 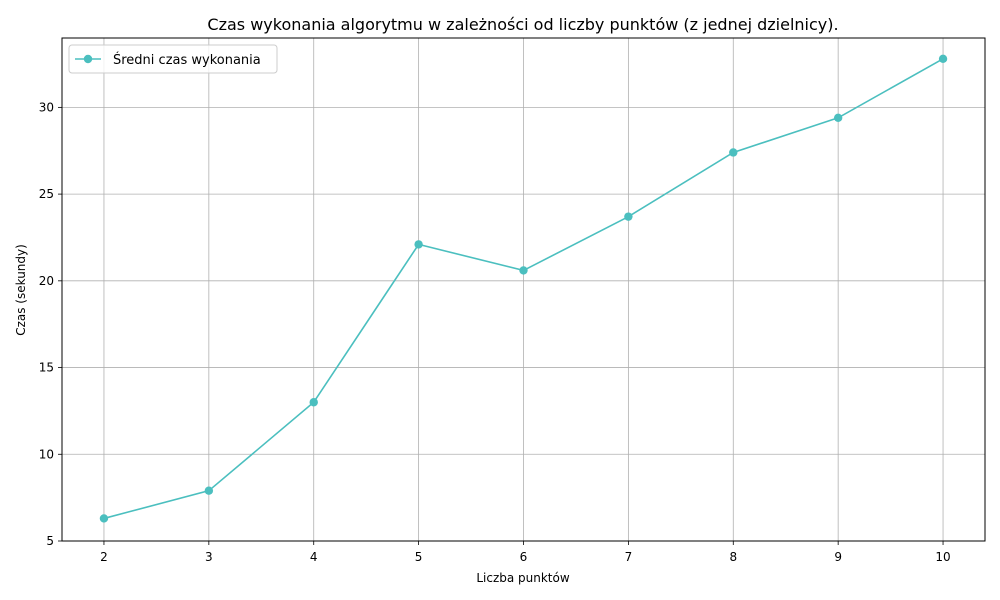 What do you see at coordinates (419, 557) in the screenshot?
I see `x-tick-label: 5` at bounding box center [419, 557].